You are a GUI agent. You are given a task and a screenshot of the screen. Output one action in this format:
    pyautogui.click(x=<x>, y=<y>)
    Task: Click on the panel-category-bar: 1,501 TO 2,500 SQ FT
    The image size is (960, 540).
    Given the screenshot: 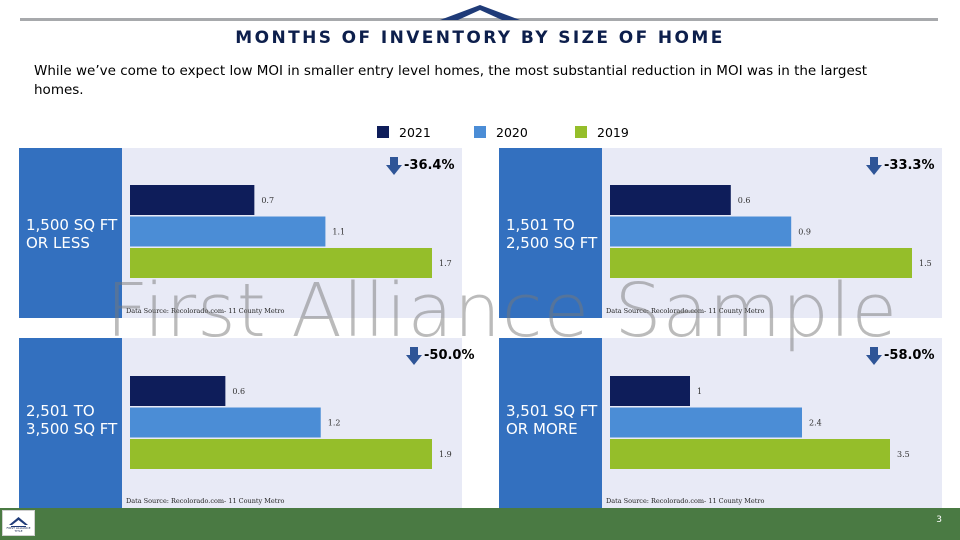 What is the action you would take?
    pyautogui.click(x=550, y=233)
    